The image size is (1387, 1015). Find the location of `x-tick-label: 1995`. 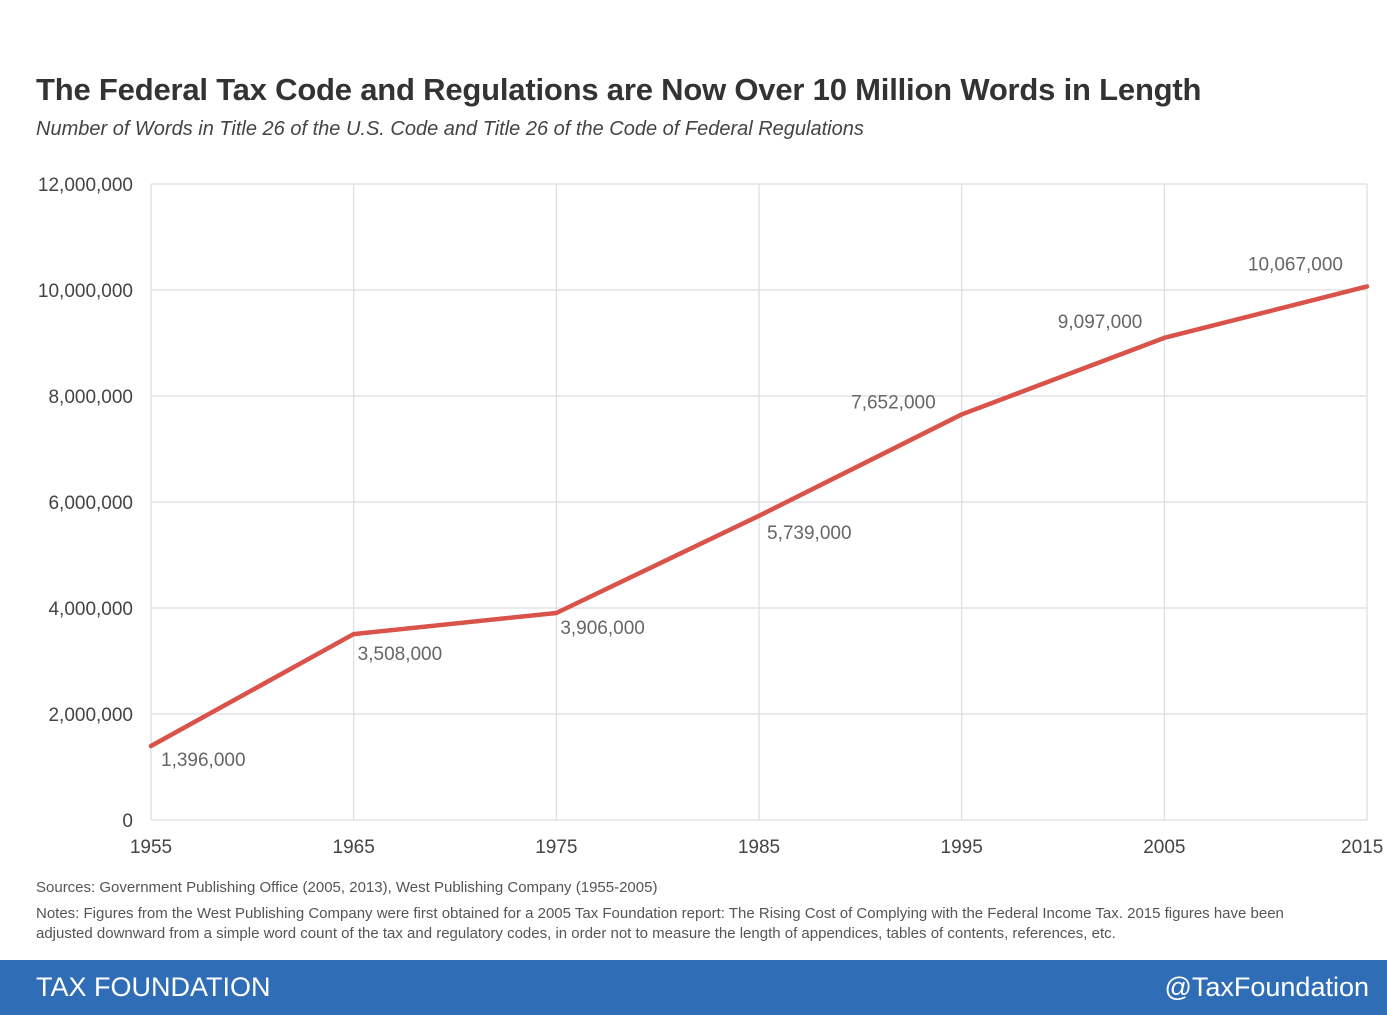

x-tick-label: 1995 is located at coordinates (962, 847).